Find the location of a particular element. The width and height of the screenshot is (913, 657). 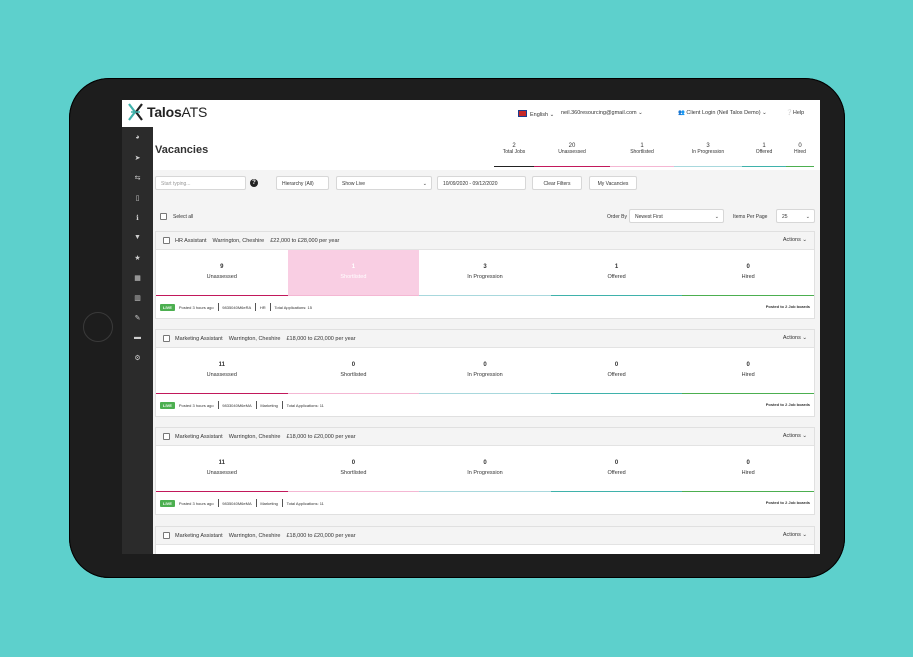

stage-unassessed: 9 Unassessed is located at coordinates (222, 273).